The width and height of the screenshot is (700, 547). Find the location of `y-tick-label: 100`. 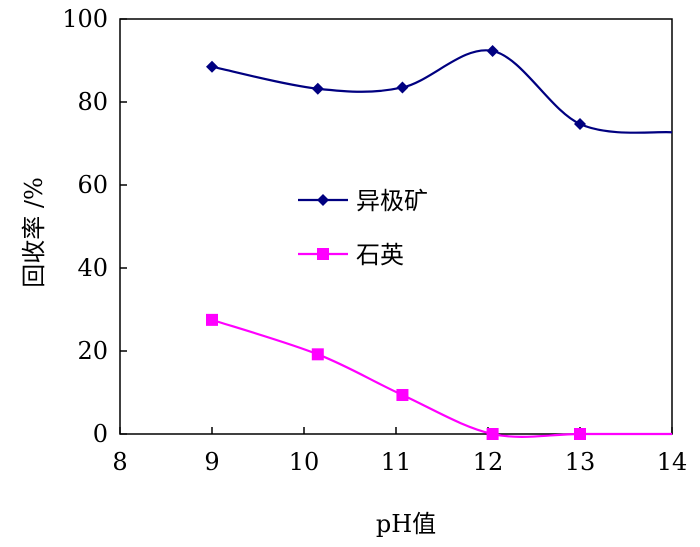

y-tick-label: 100 is located at coordinates (85, 19).